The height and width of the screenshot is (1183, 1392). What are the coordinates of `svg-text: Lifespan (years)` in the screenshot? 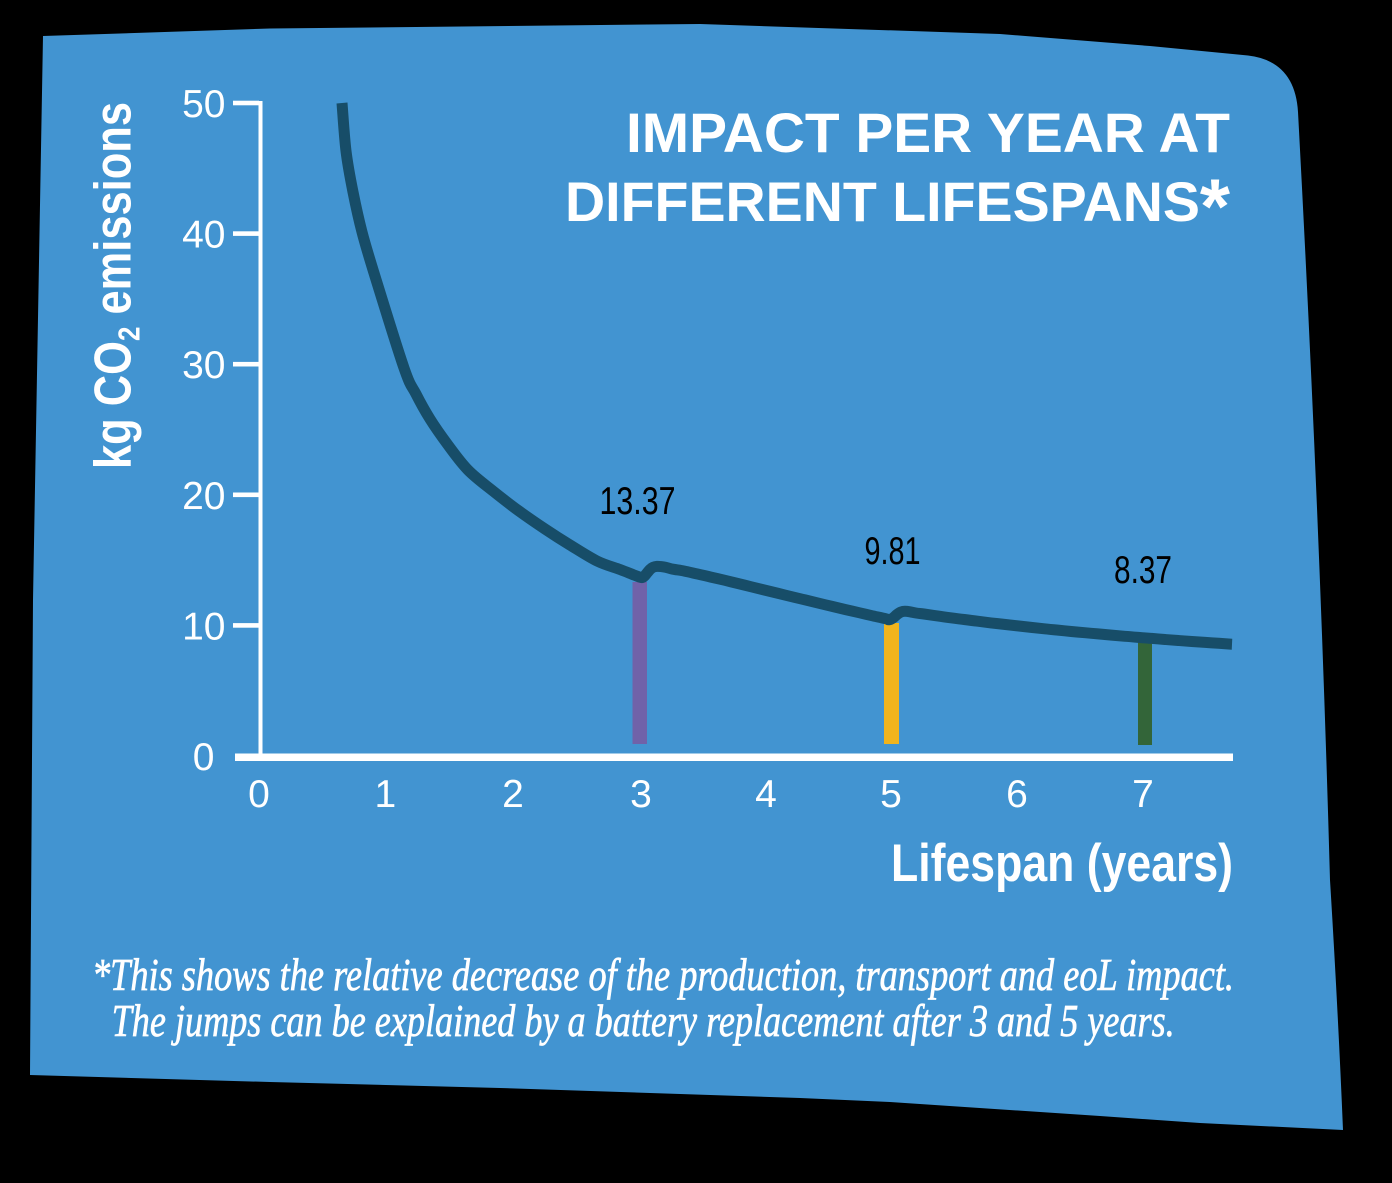 It's located at (1062, 863).